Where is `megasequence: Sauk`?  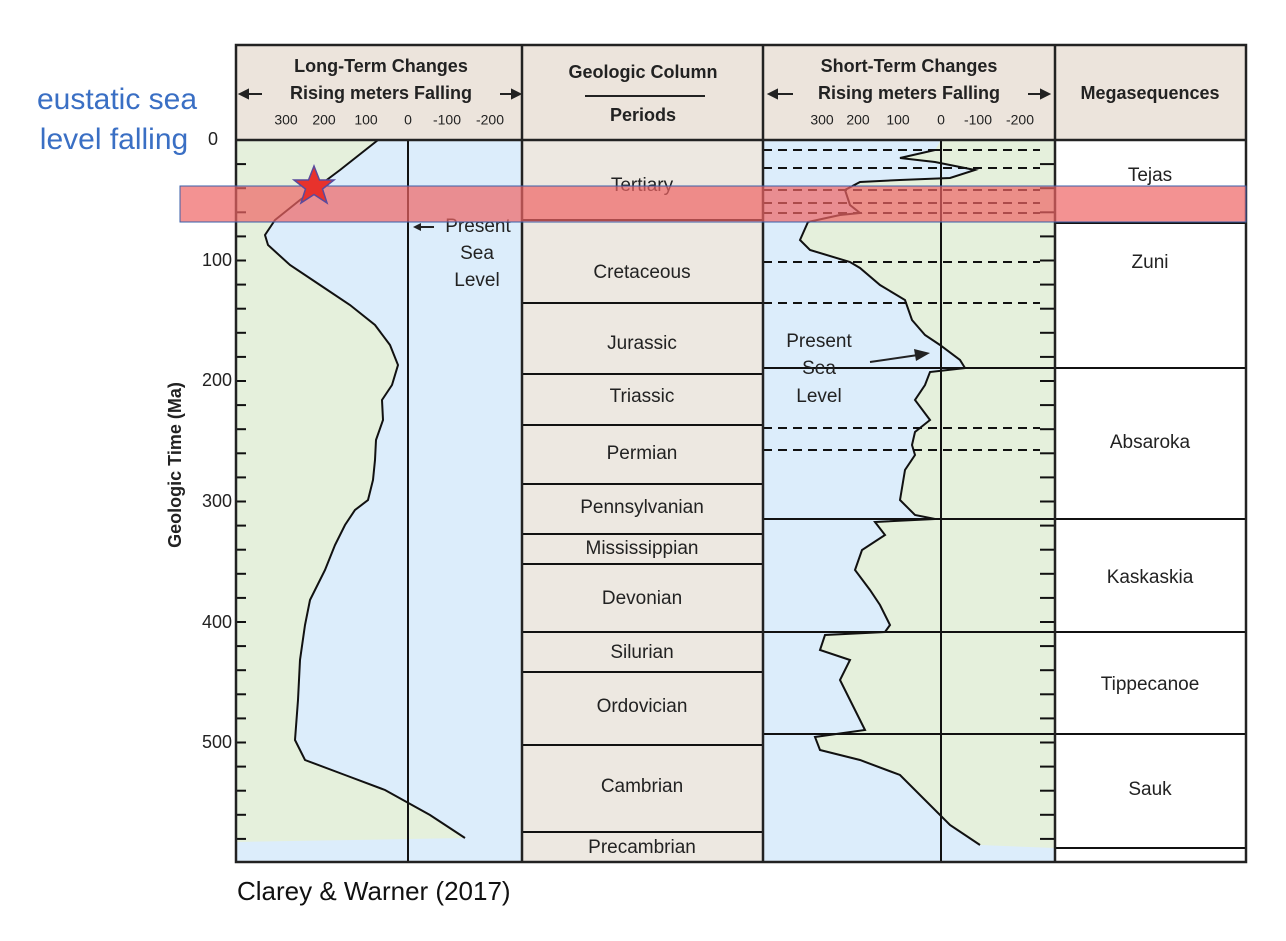
megasequence: Sauk is located at coordinates (1150, 789).